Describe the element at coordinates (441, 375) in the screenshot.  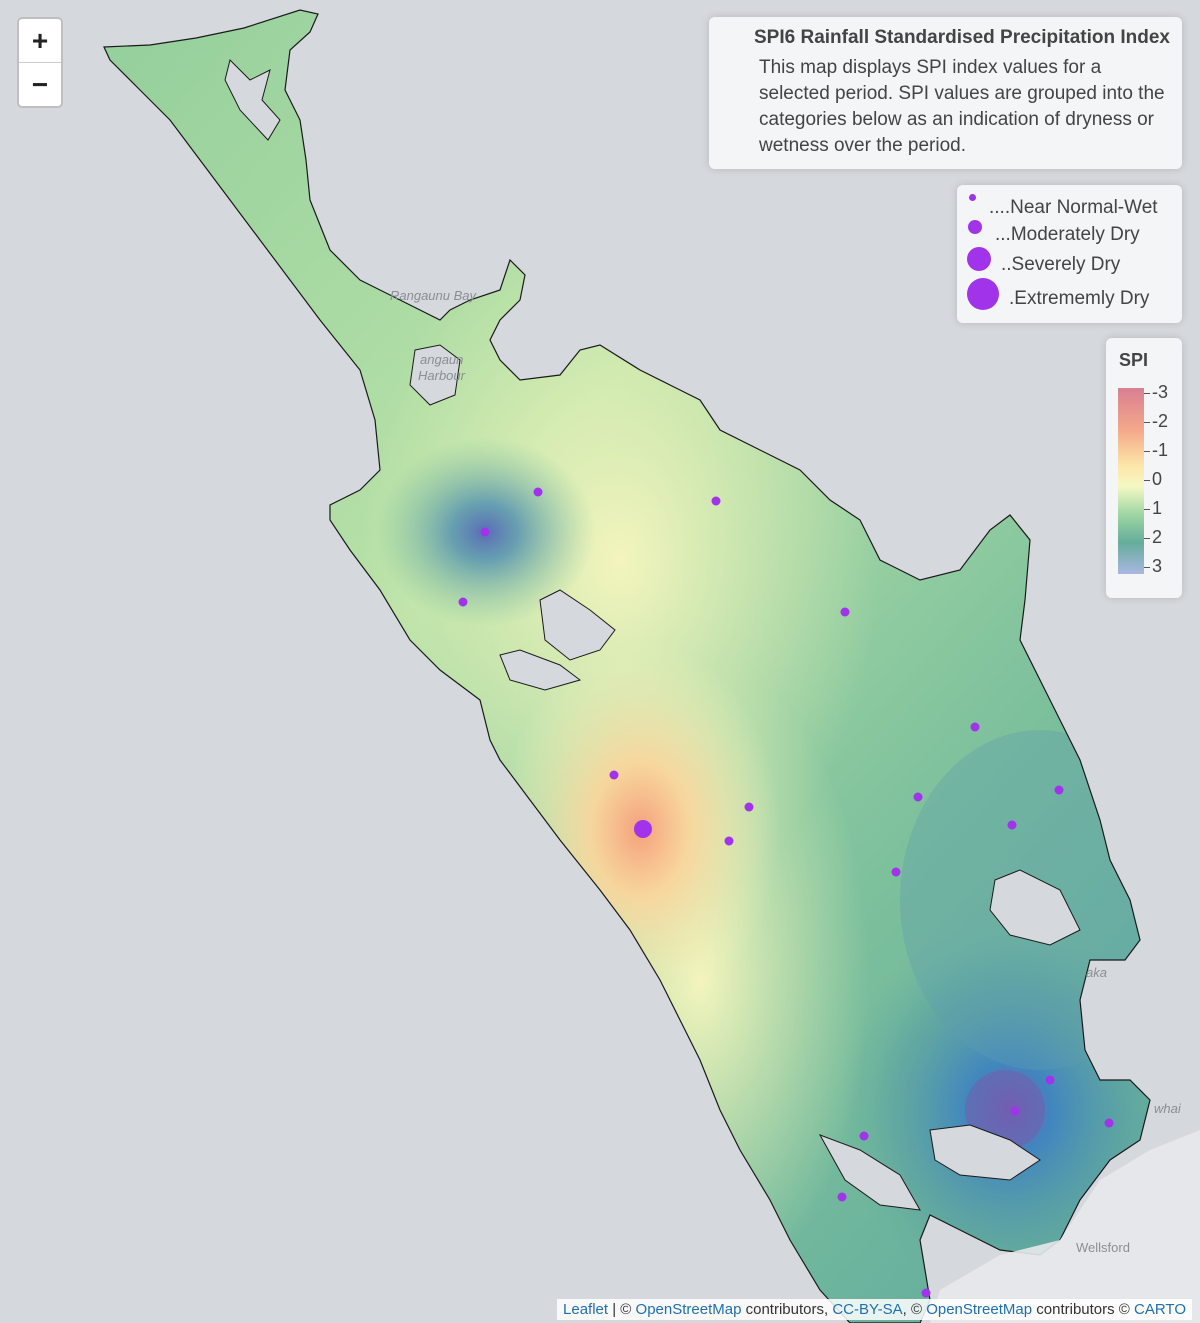
I see `place-label-harbour: Harbour` at that location.